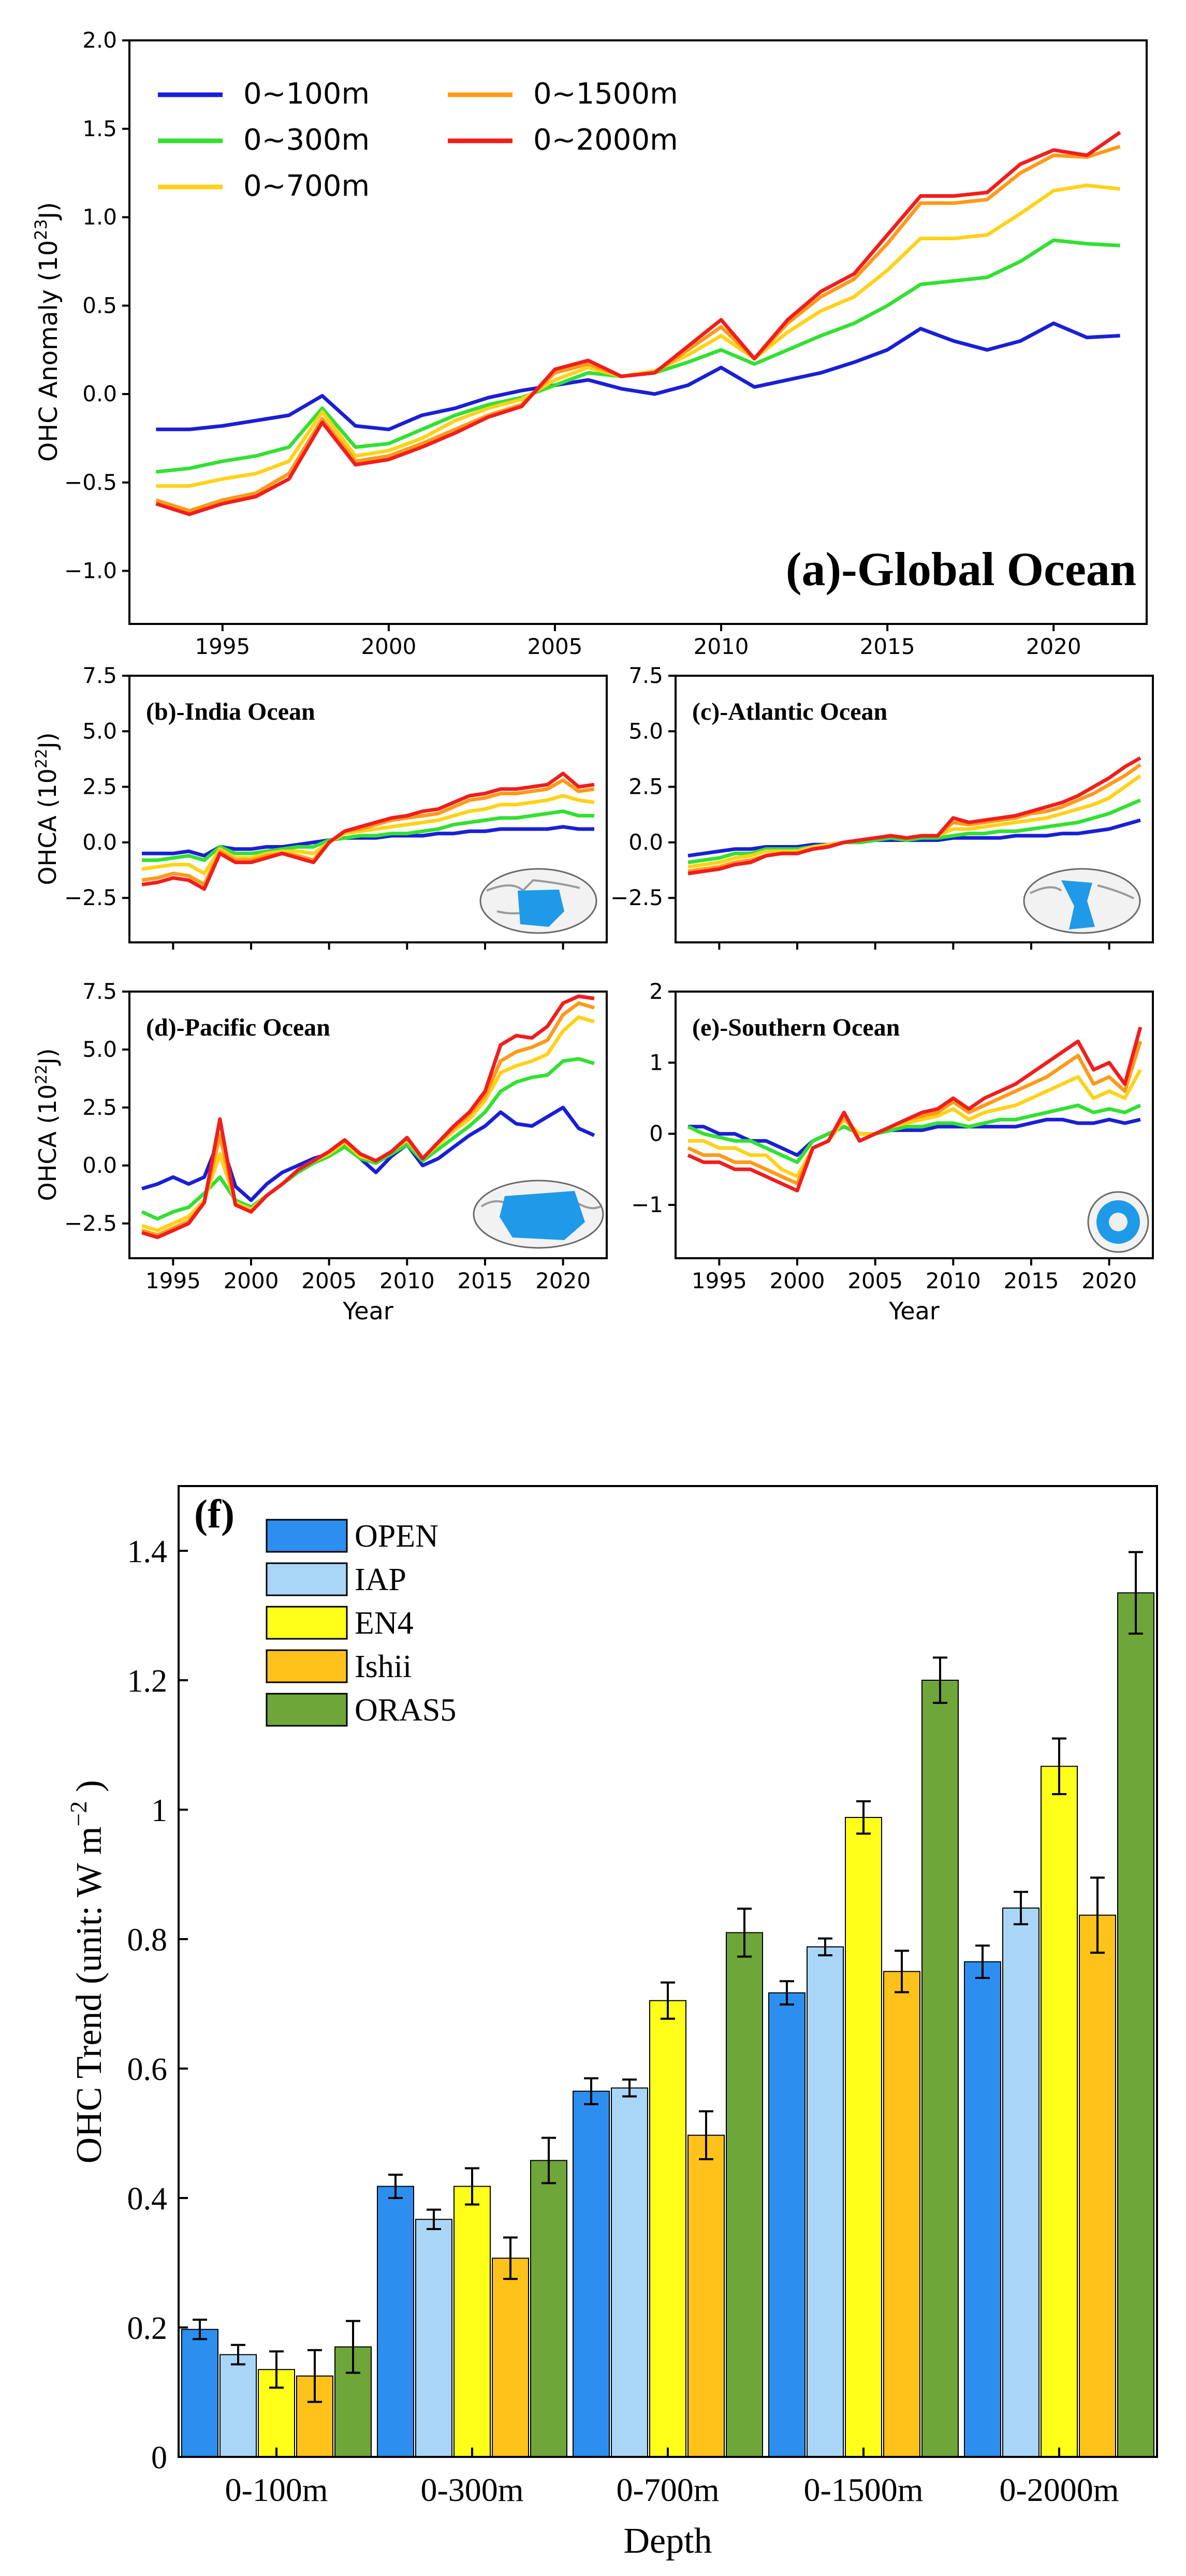 Image resolution: width=1186 pixels, height=2576 pixels. I want to click on legend-label-0-2000m: 0~2000m, so click(605, 140).